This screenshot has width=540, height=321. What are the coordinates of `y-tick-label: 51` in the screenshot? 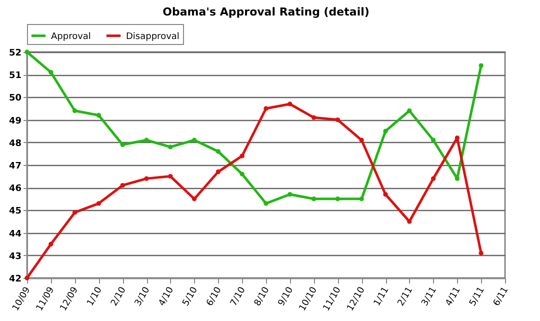 It's located at (15, 76).